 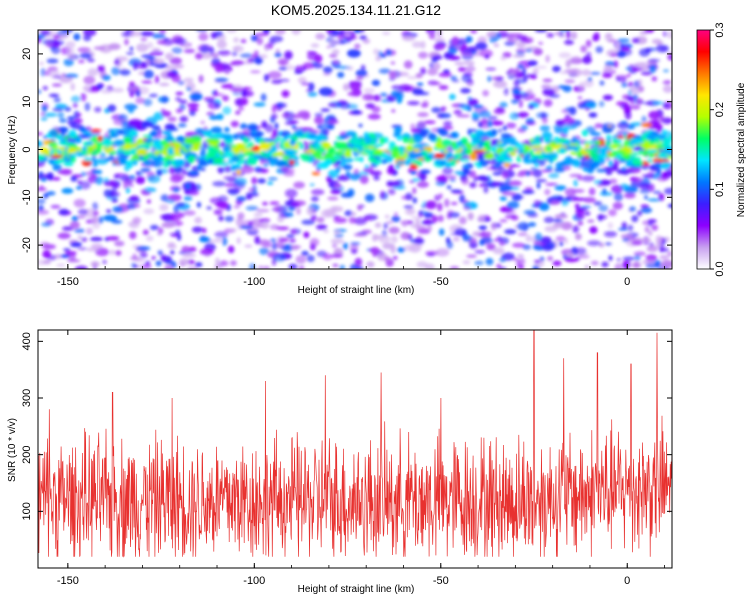 What do you see at coordinates (720, 189) in the screenshot?
I see `colorbar-tick-label: 0.1` at bounding box center [720, 189].